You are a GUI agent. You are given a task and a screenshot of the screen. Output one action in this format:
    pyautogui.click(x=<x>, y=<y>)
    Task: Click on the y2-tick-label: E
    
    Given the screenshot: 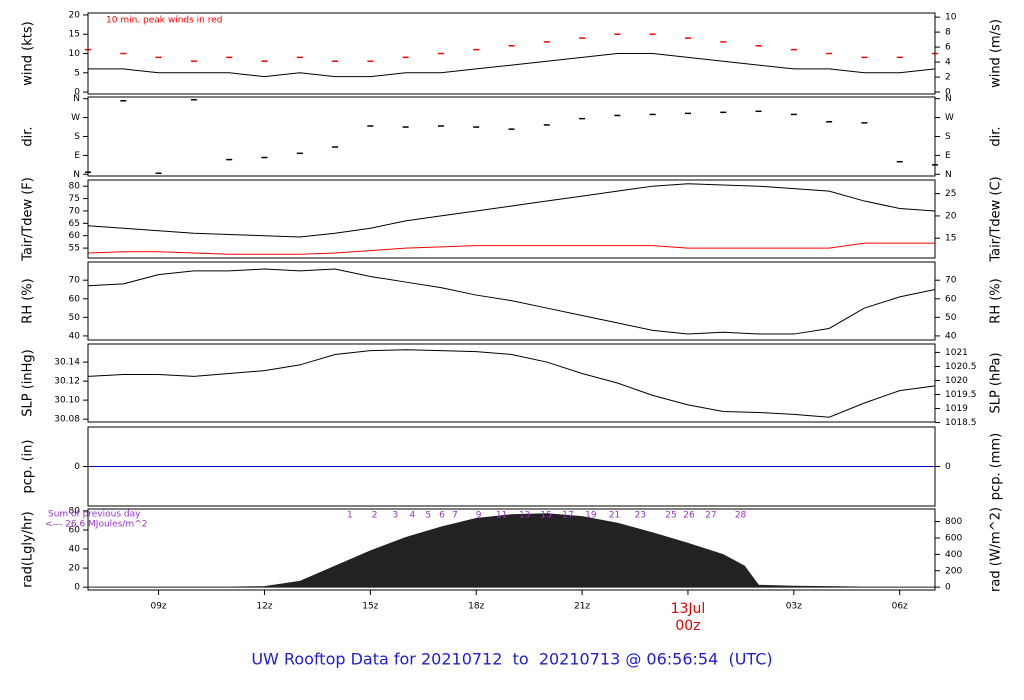 What is the action you would take?
    pyautogui.click(x=948, y=156)
    